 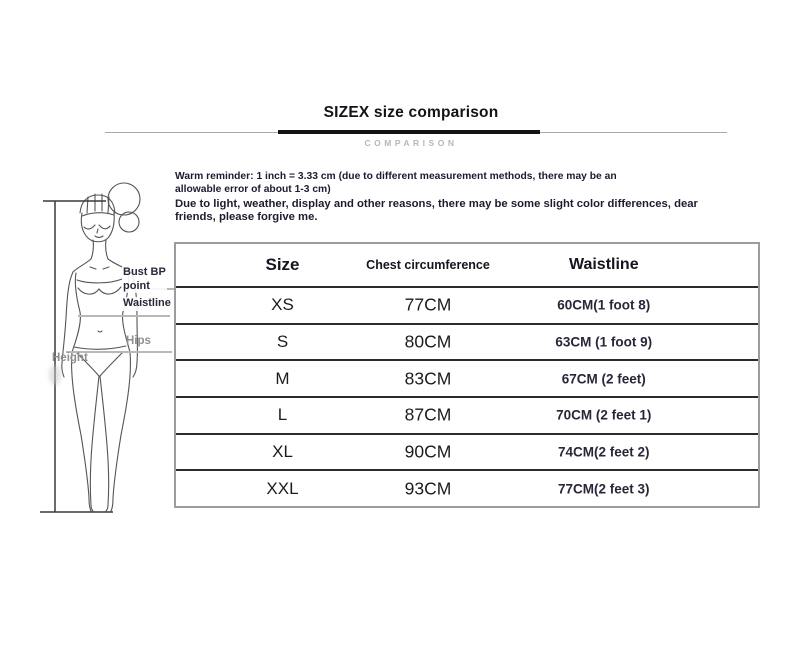 I want to click on page-subtitle: COMPARISON, so click(x=411, y=143).